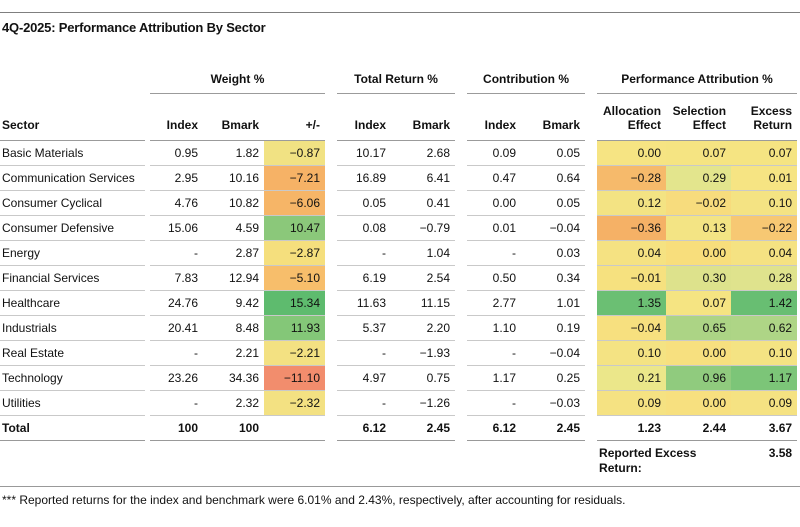 Image resolution: width=800 pixels, height=527 pixels. Describe the element at coordinates (364, 117) in the screenshot. I see `tr-index-header: Index` at that location.